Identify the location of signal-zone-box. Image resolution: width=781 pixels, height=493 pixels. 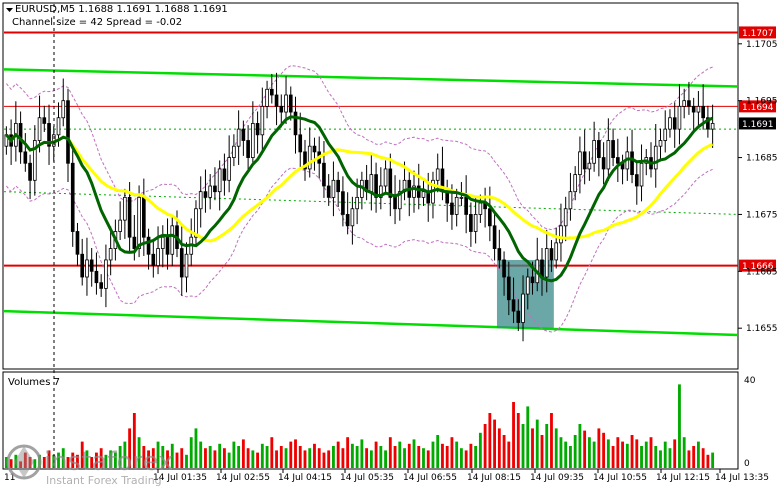
(525, 294).